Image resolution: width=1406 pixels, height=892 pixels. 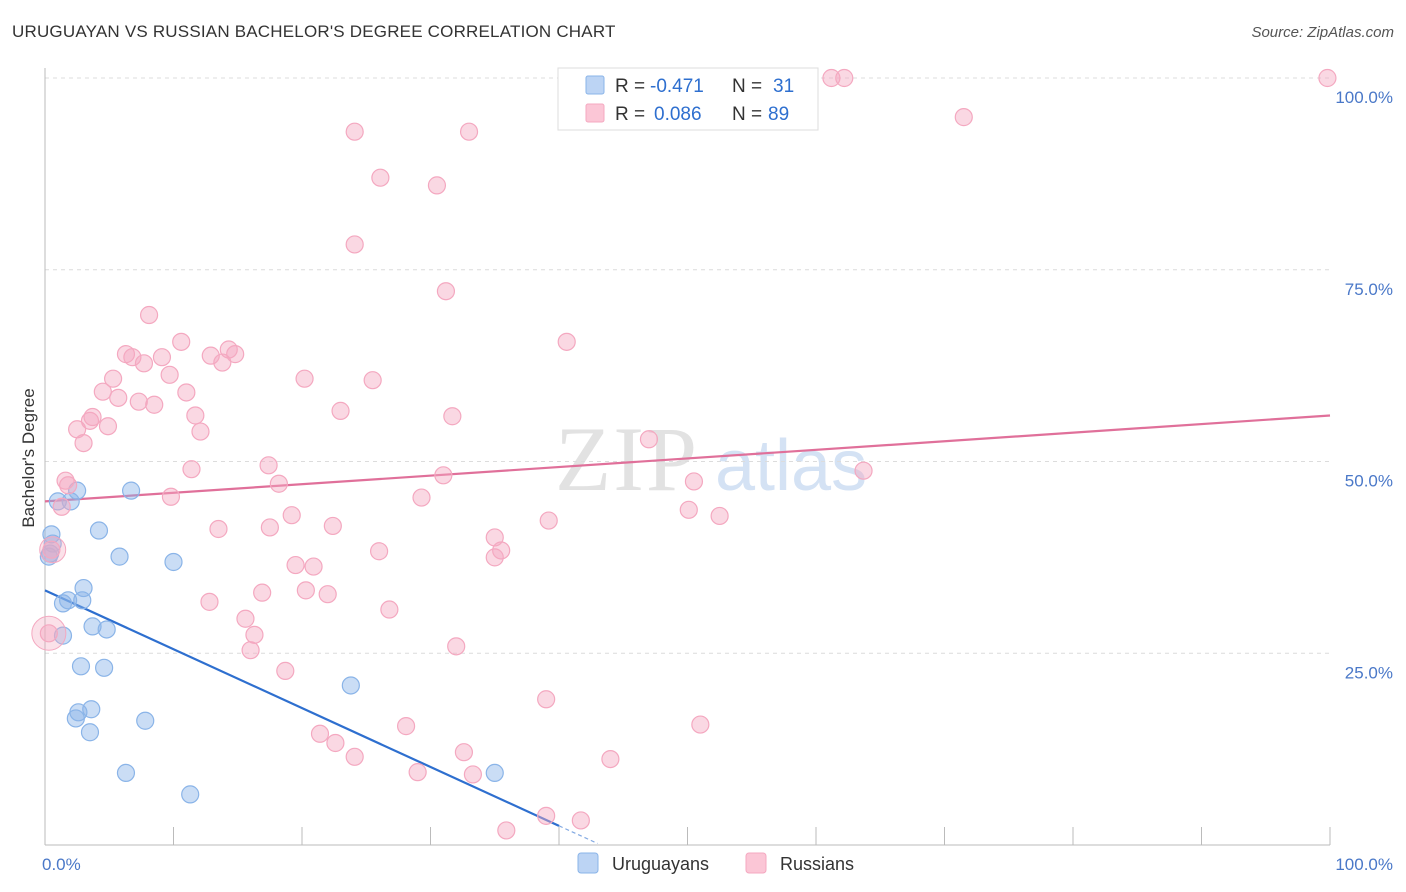 I want to click on y-tick-label-25: 25.0%, so click(x=1369, y=672).